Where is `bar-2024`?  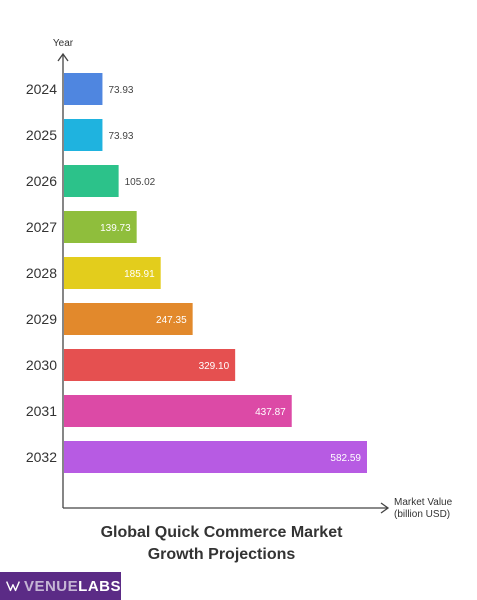
bar-2024 is located at coordinates (83, 89).